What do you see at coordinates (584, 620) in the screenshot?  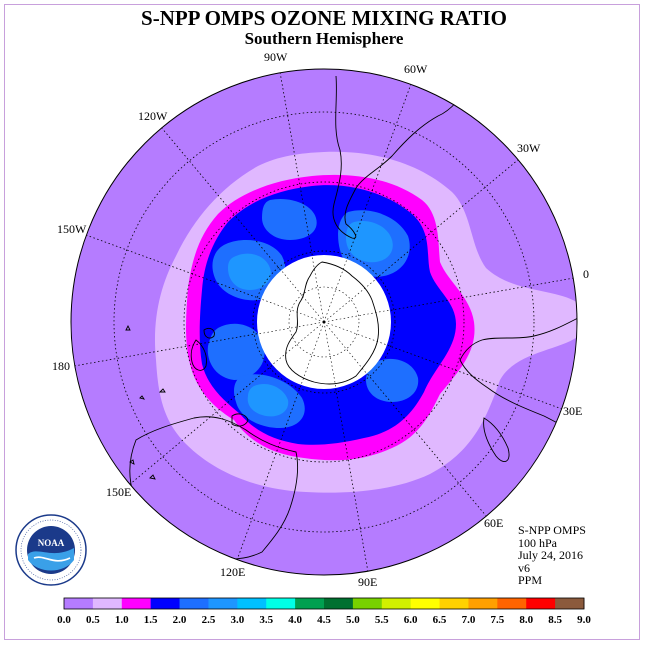 I see `colorbar-tick-label: 9.0` at bounding box center [584, 620].